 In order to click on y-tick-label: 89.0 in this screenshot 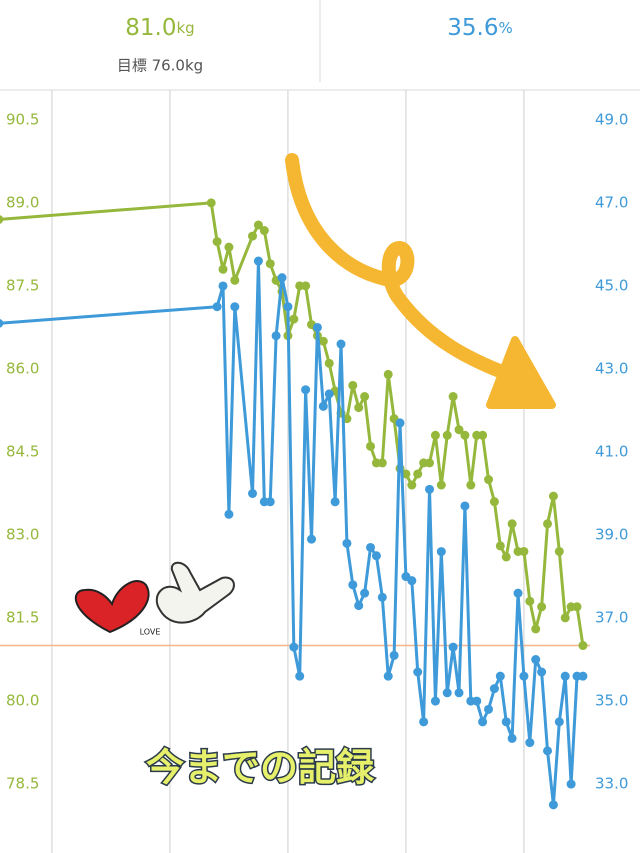, I will do `click(22, 202)`.